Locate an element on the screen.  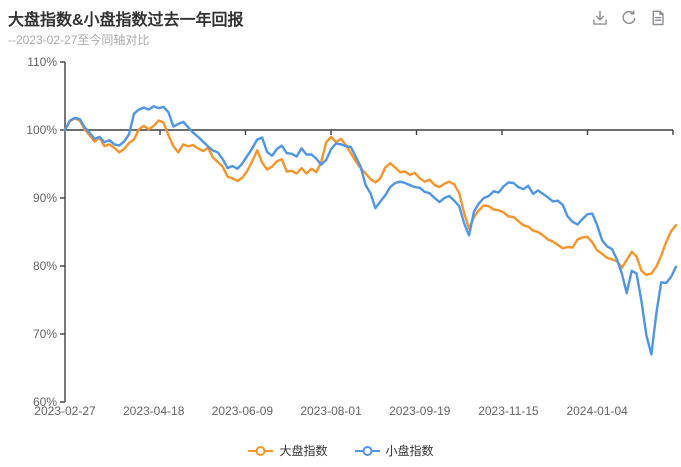
legend-label-small-cap: 小盘指数 is located at coordinates (409, 451).